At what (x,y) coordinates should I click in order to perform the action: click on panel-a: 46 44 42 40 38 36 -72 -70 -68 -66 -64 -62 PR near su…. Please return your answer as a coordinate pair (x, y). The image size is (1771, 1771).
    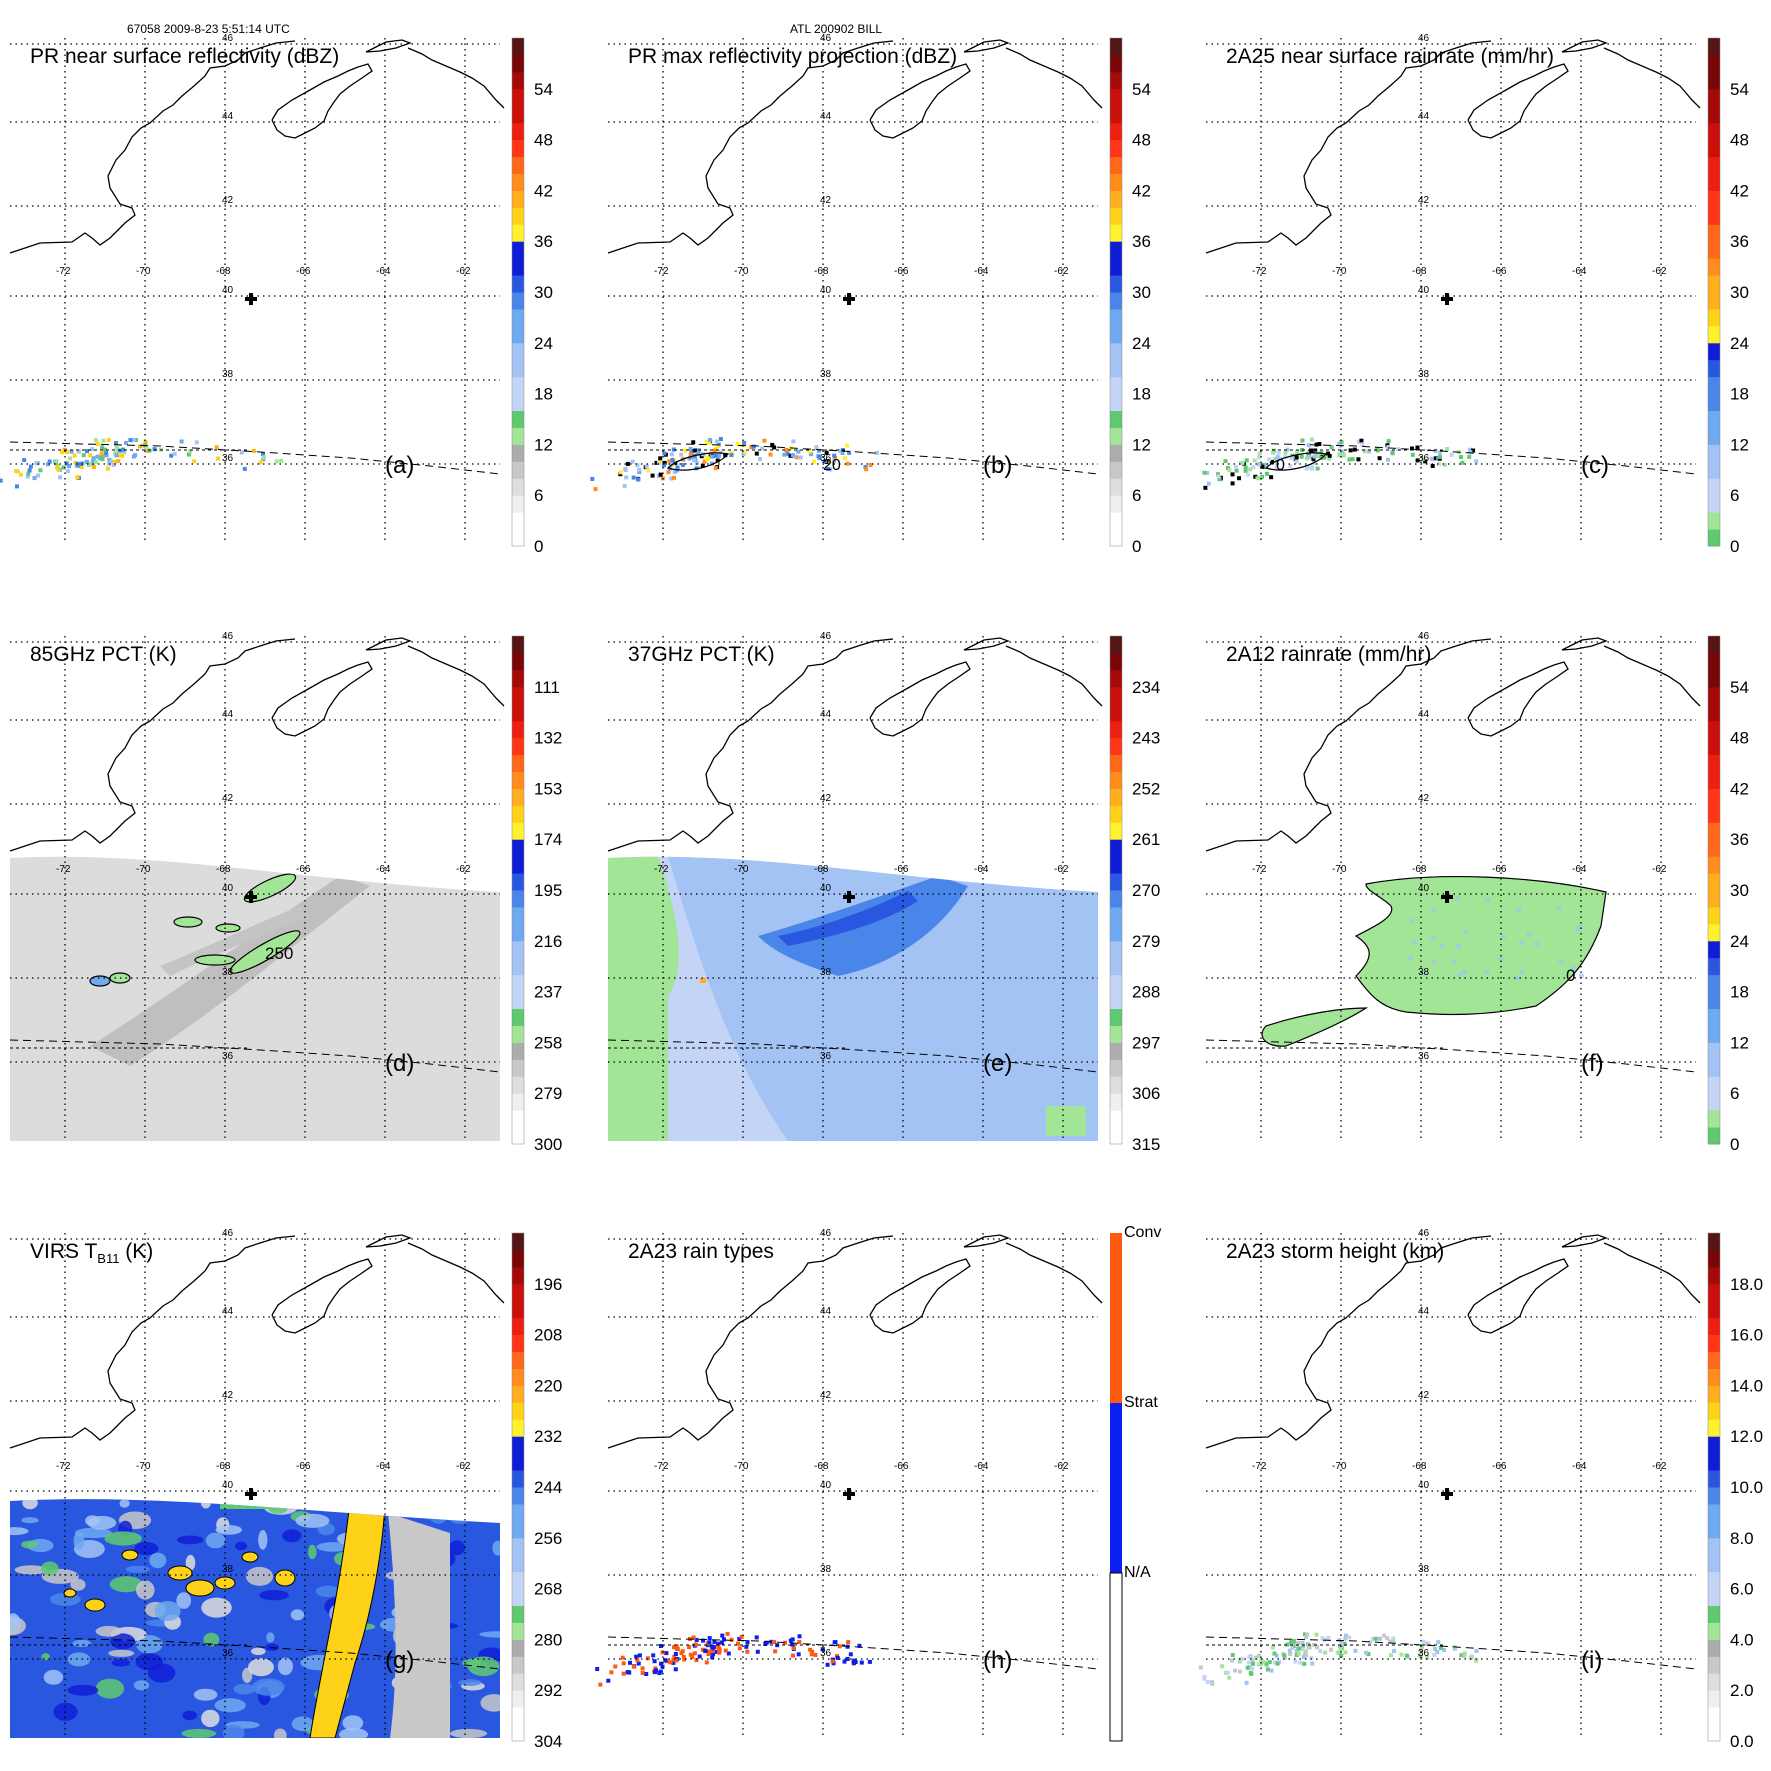
    Looking at the image, I should click on (276, 294).